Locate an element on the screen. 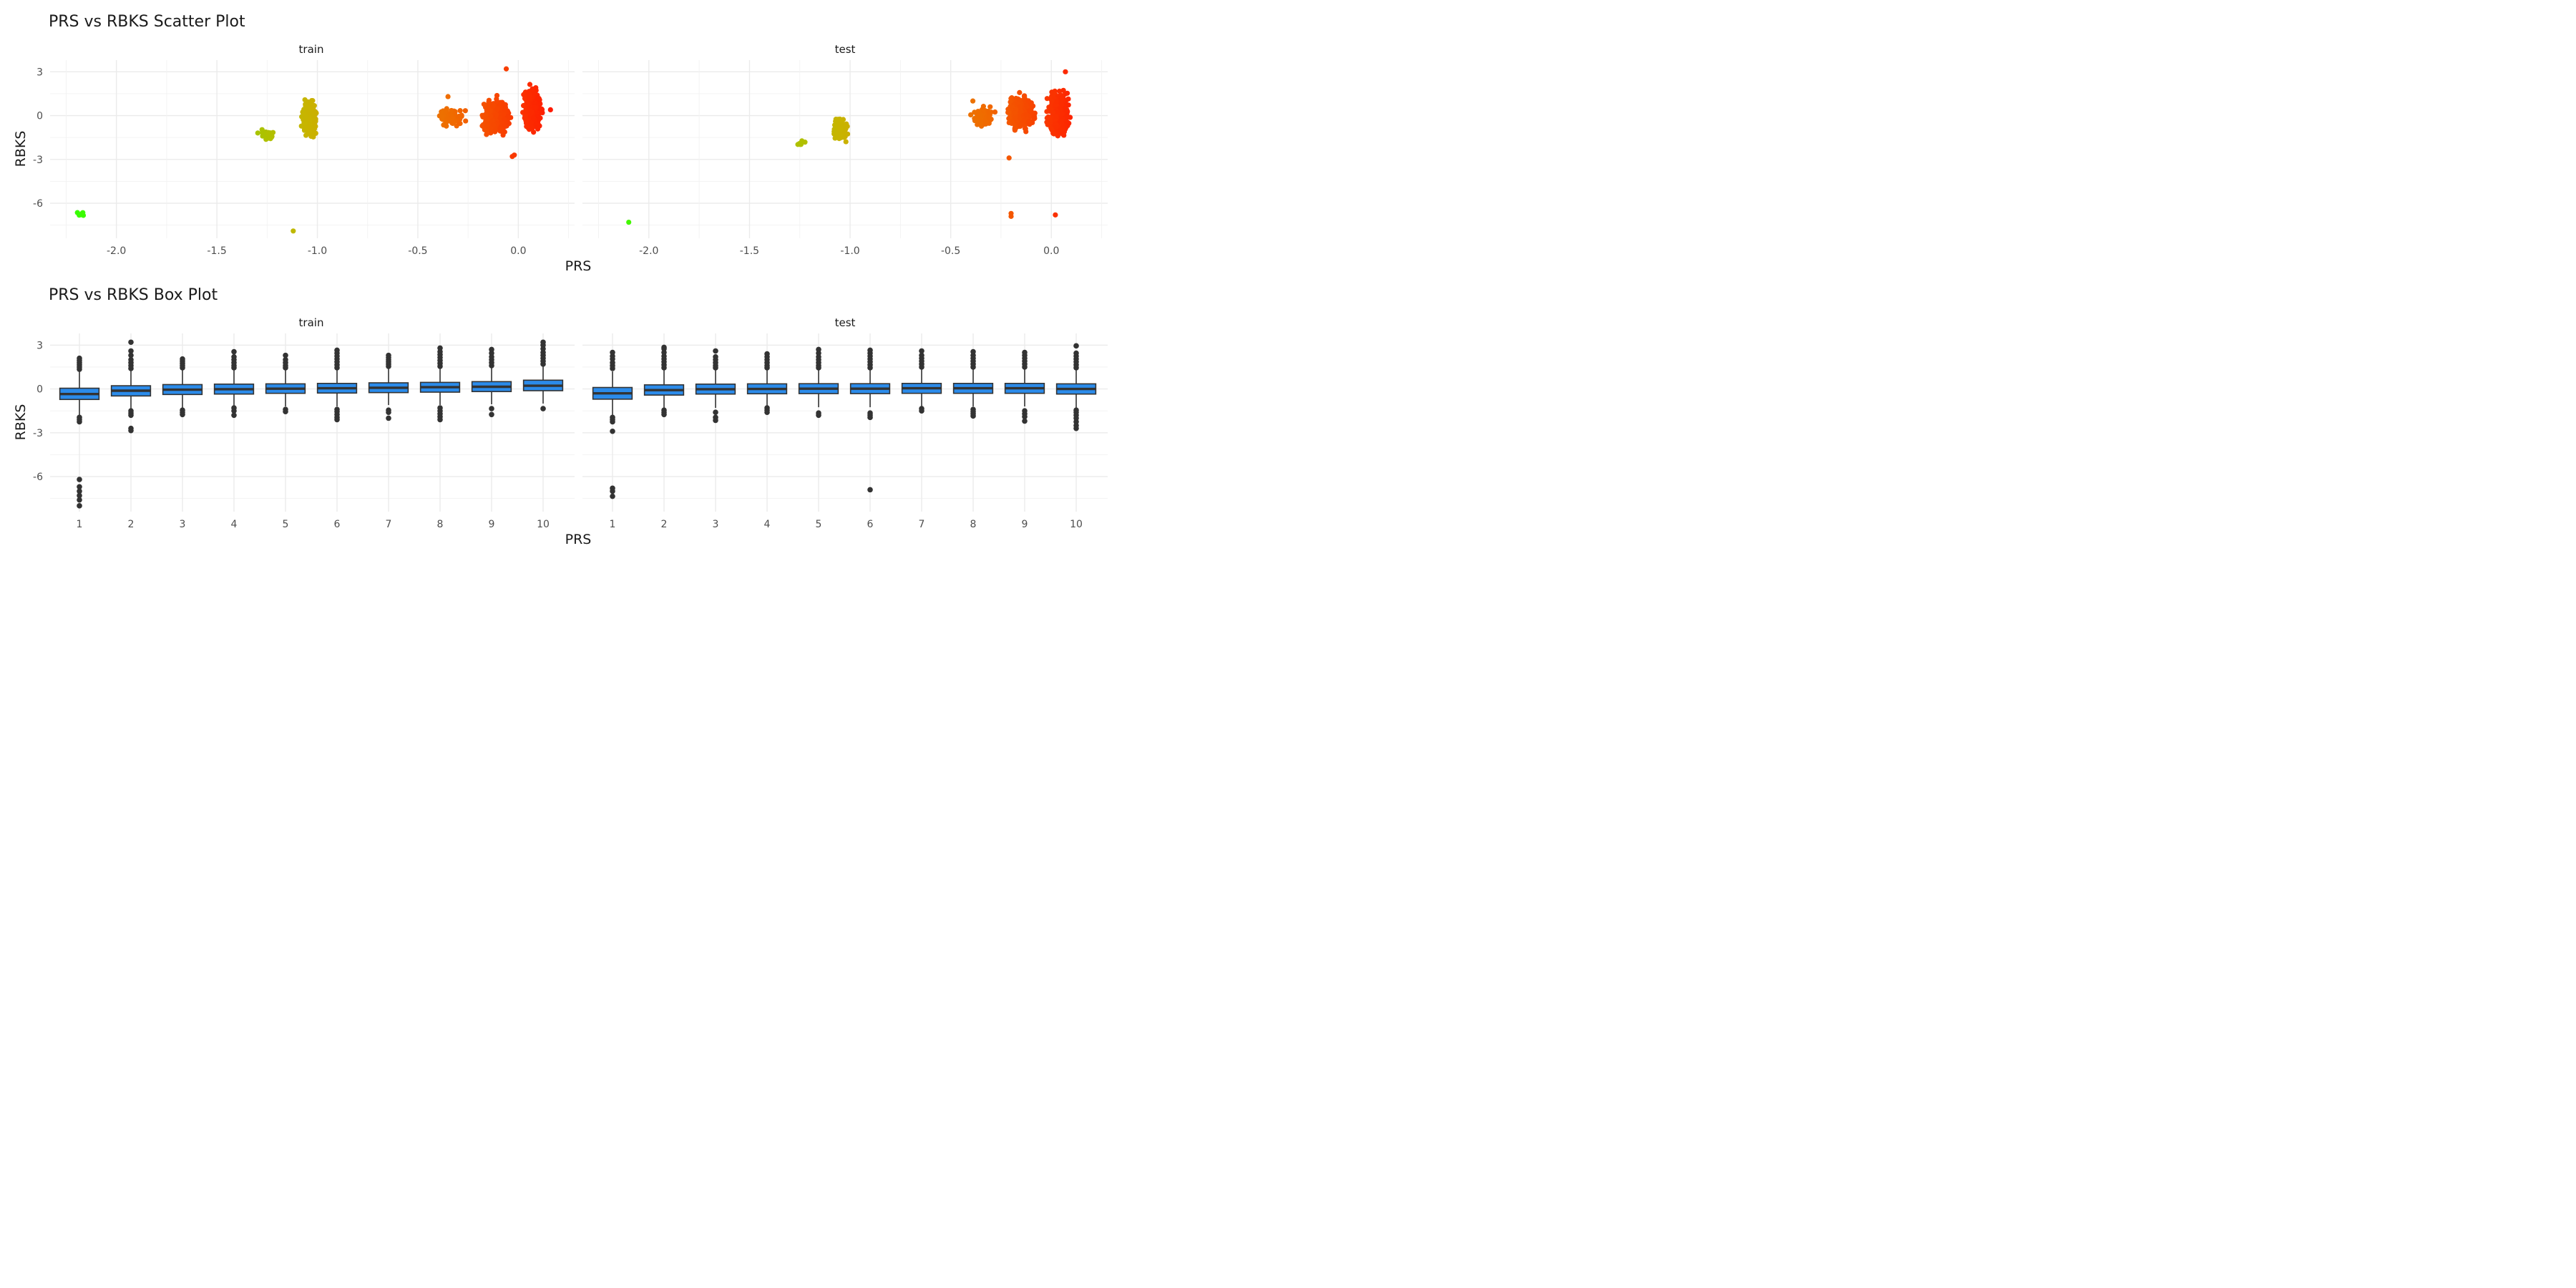 This screenshot has width=2576, height=1288. scatter-x-tick-label: -1.0 is located at coordinates (849, 251).